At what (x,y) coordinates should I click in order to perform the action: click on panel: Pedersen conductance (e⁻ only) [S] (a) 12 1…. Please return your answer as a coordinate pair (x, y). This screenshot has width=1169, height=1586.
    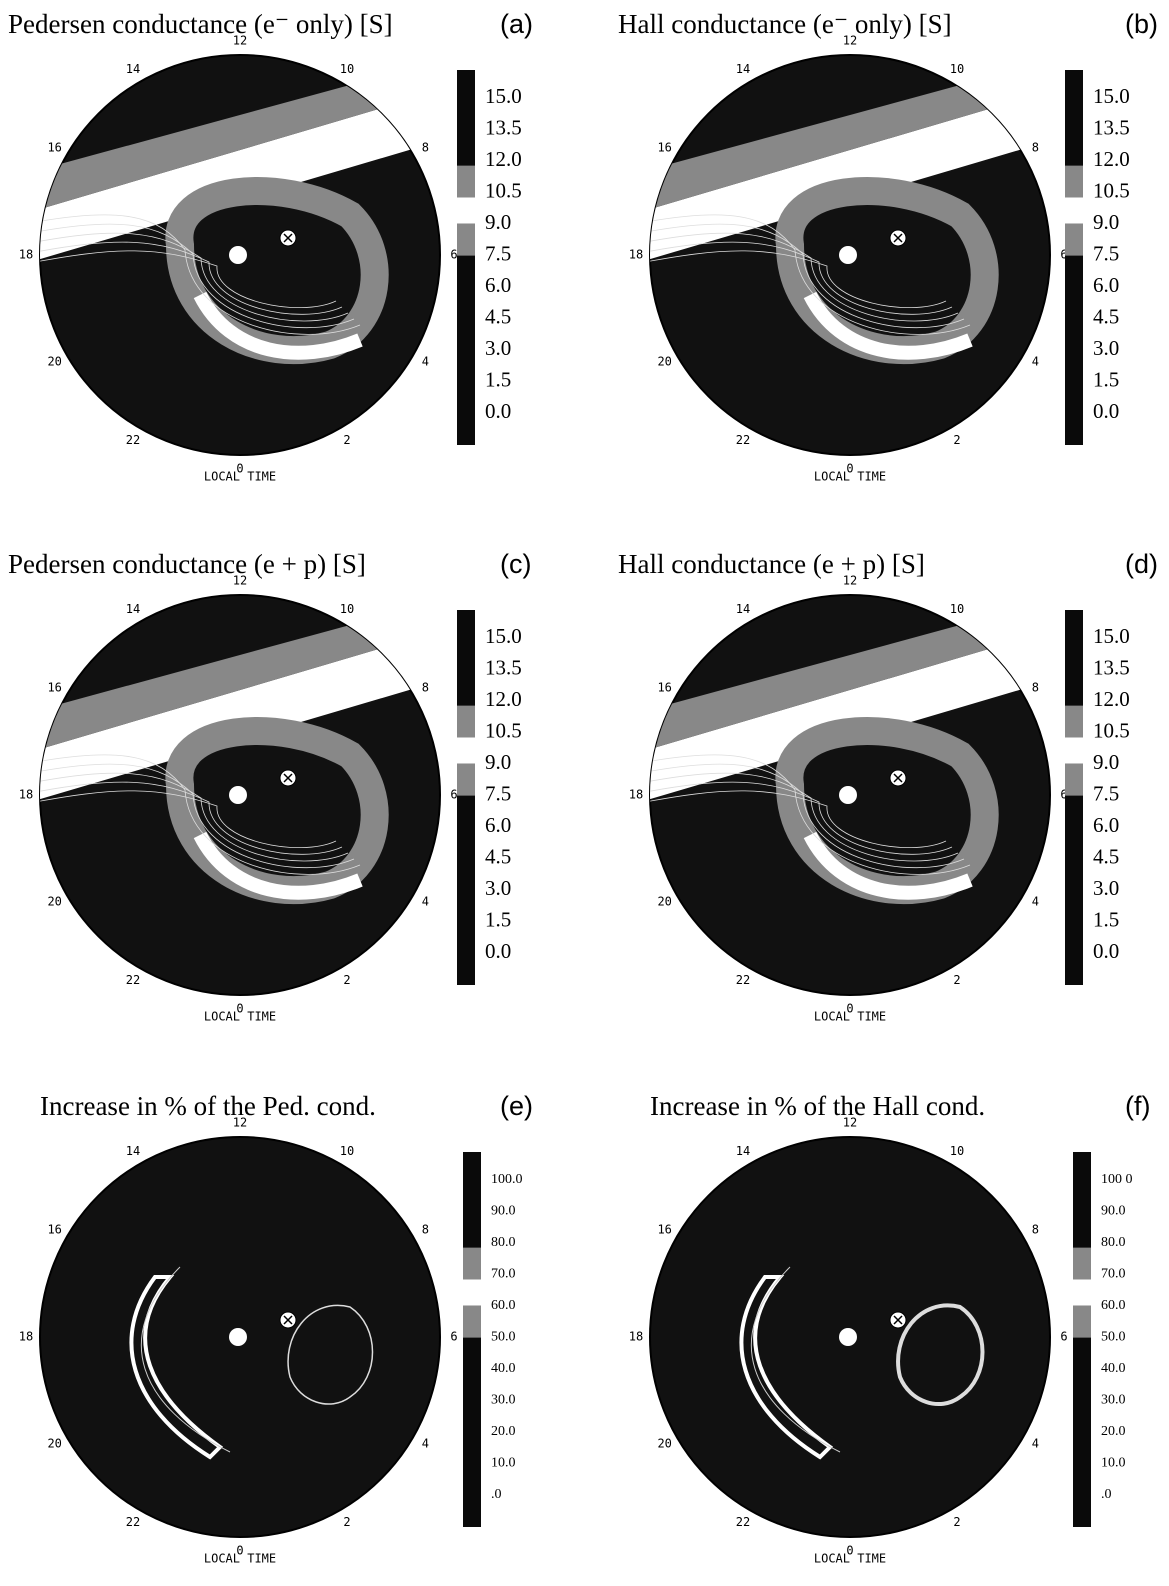
    Looking at the image, I should click on (270, 246).